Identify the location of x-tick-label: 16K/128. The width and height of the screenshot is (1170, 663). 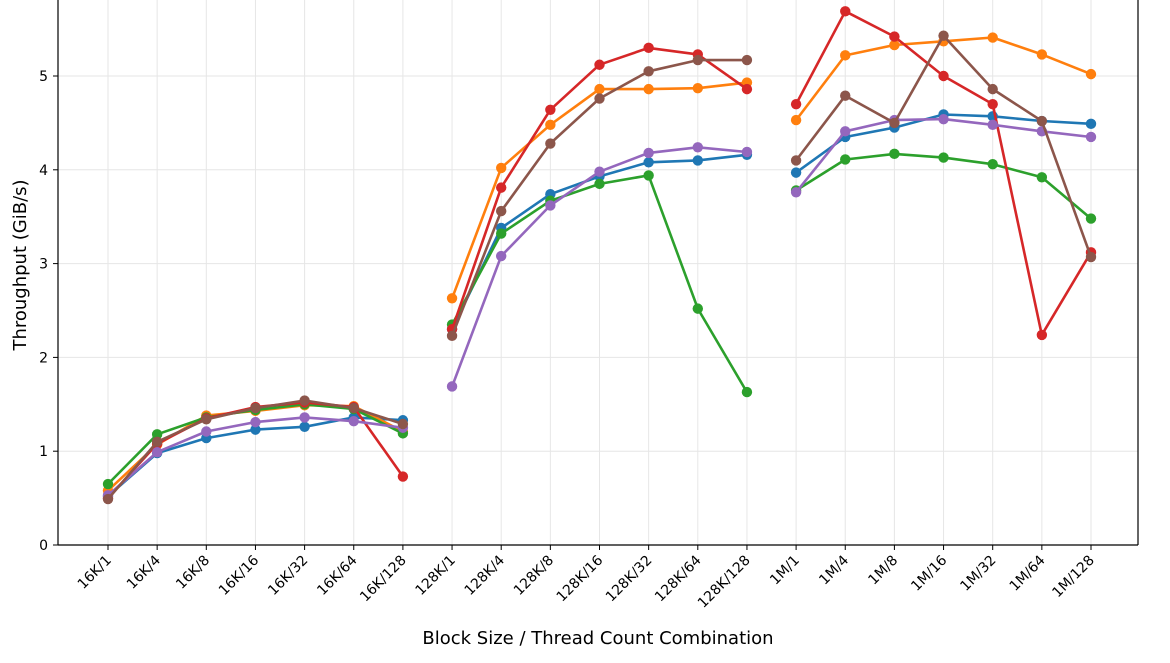
(383, 579).